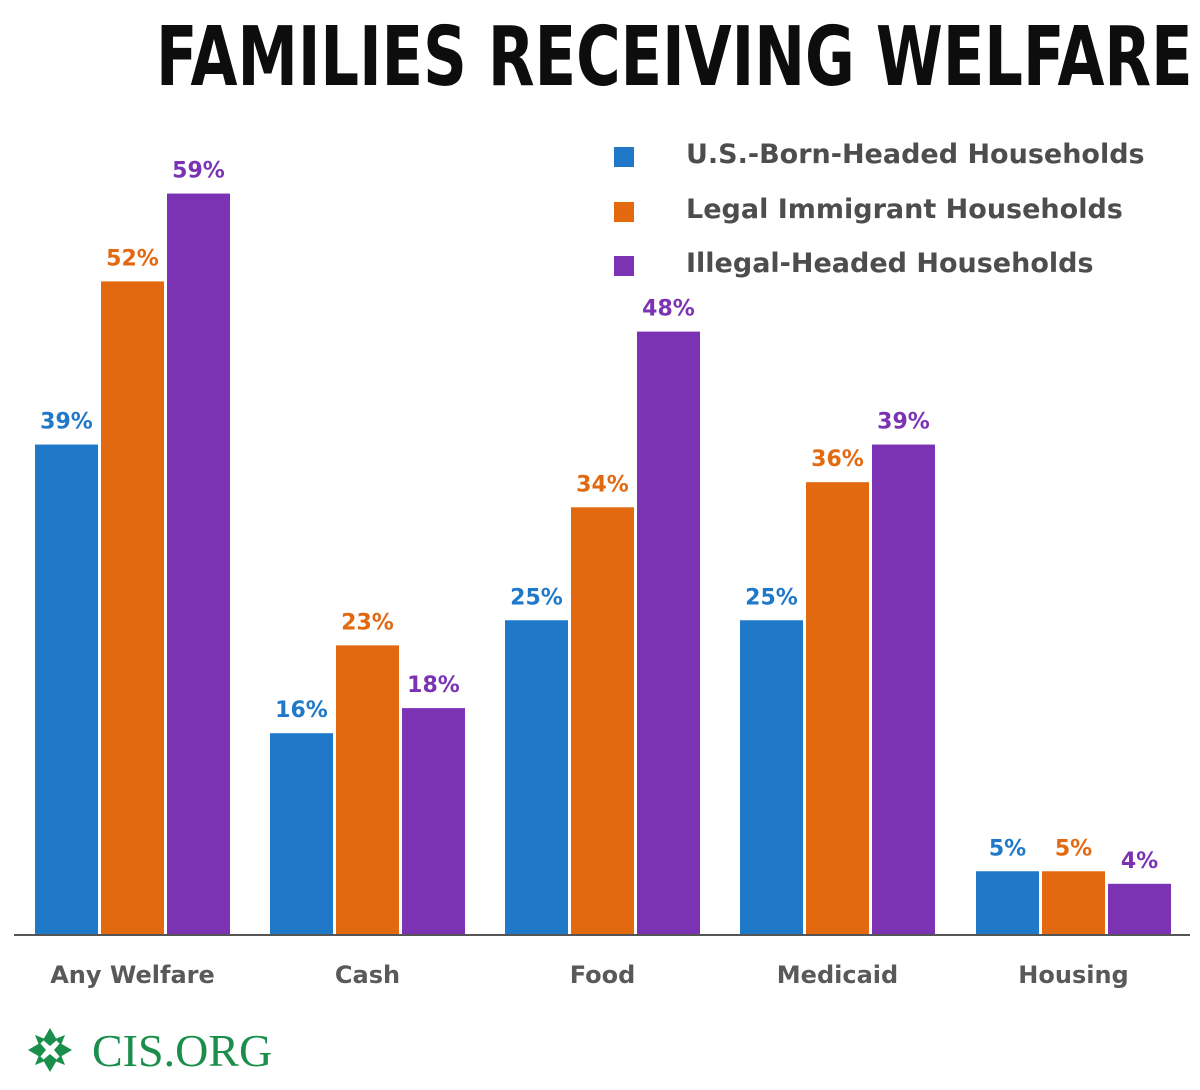  What do you see at coordinates (536, 597) in the screenshot?
I see `data-label-food-us-born: 25%` at bounding box center [536, 597].